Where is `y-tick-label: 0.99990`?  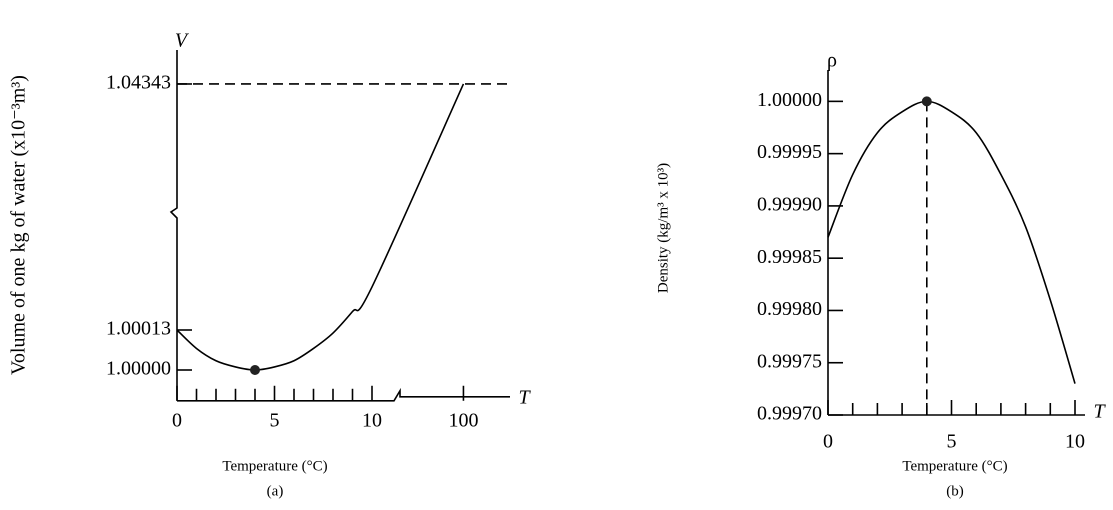 y-tick-label: 0.99990 is located at coordinates (789, 205).